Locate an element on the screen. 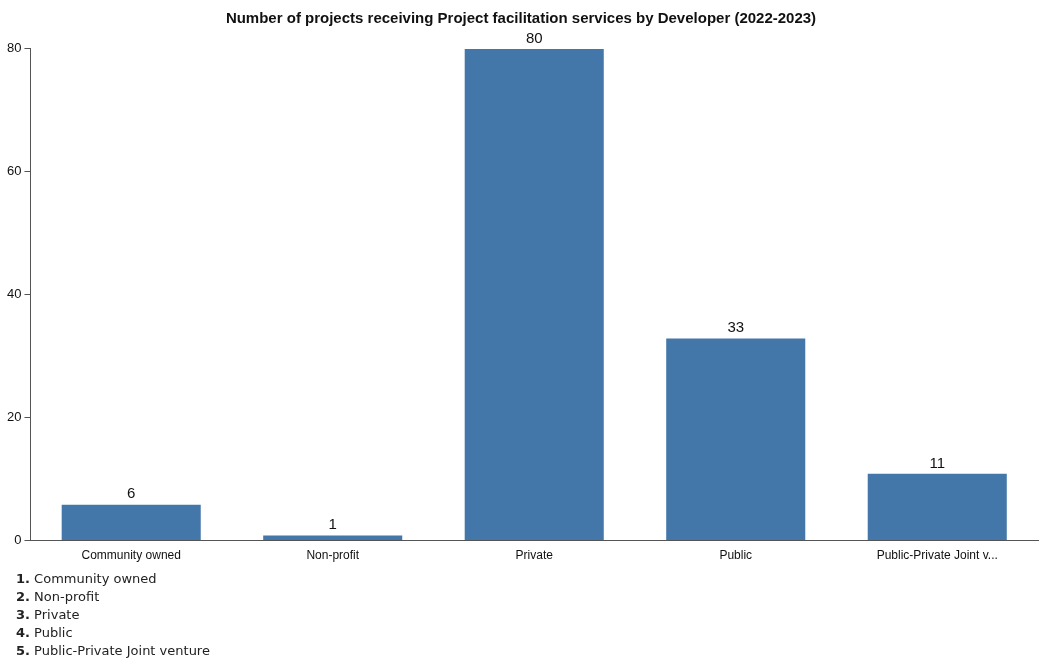  text: 4. Public is located at coordinates (45, 633).